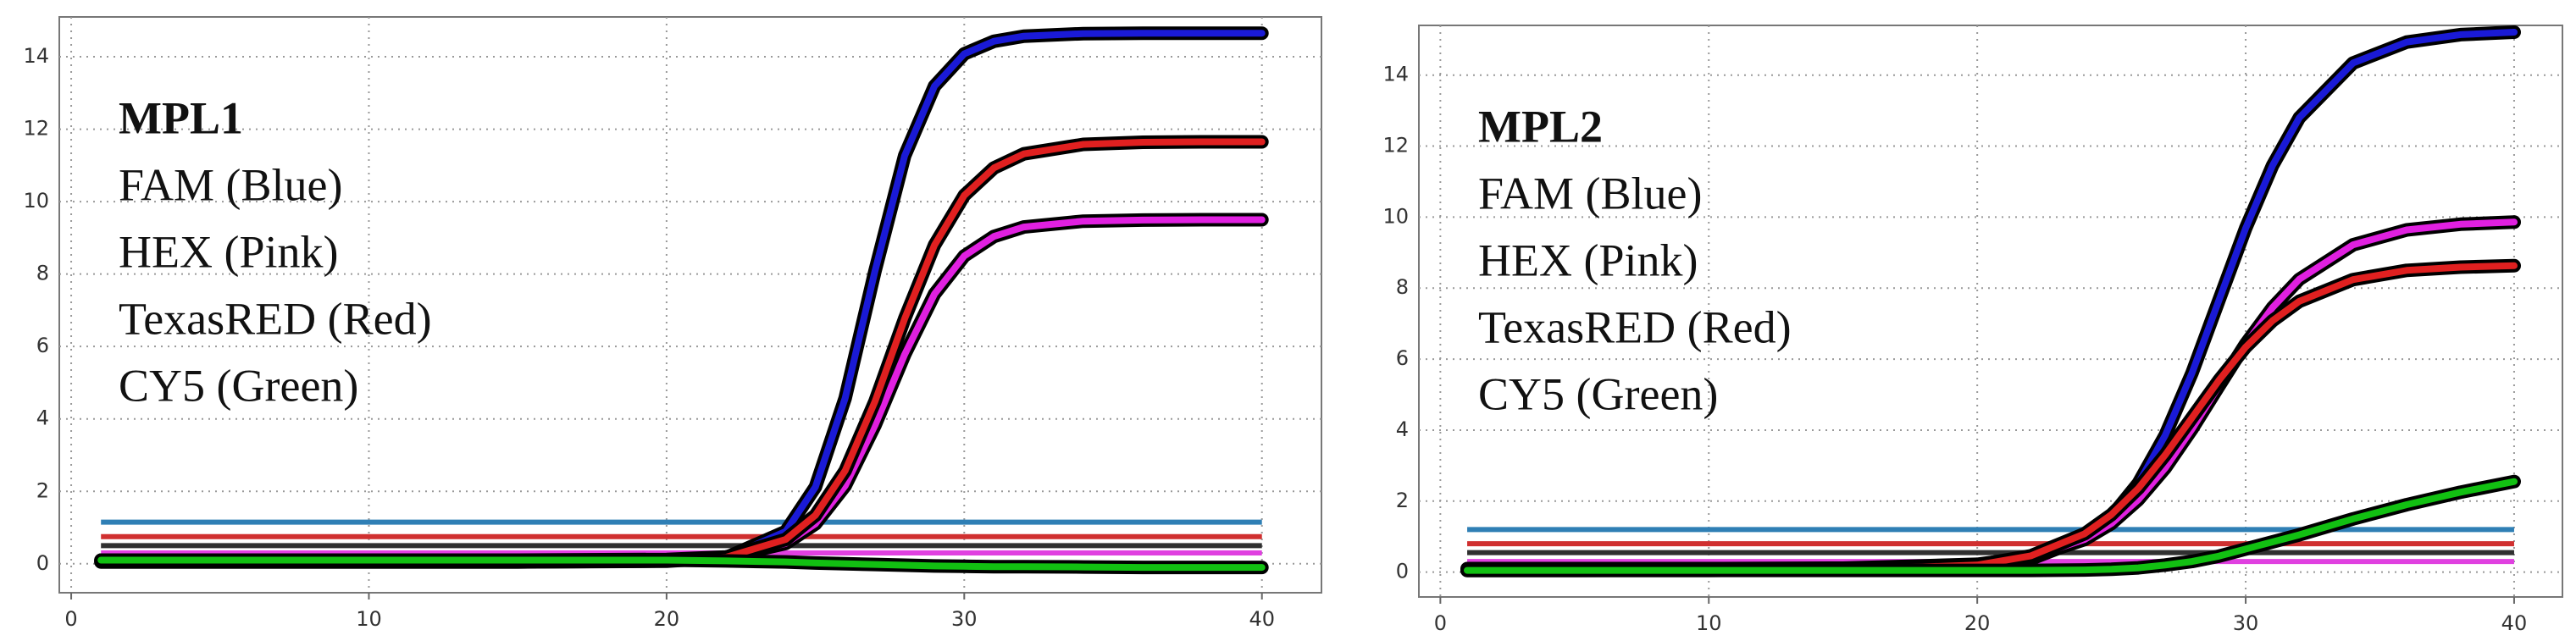 This screenshot has width=2576, height=641. What do you see at coordinates (181, 117) in the screenshot?
I see `chart-title: MPL1` at bounding box center [181, 117].